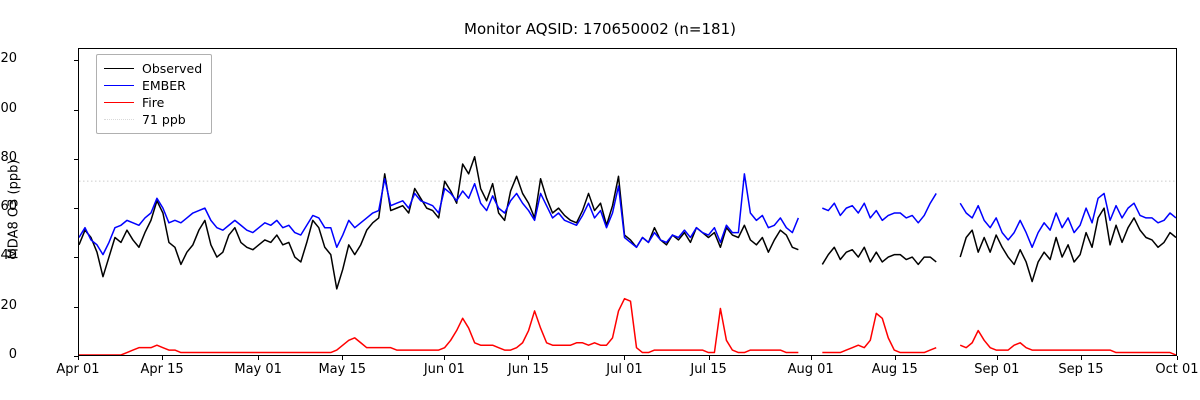 The height and width of the screenshot is (400, 1200). Describe the element at coordinates (8, 256) in the screenshot. I see `y-tick-label: 40` at that location.